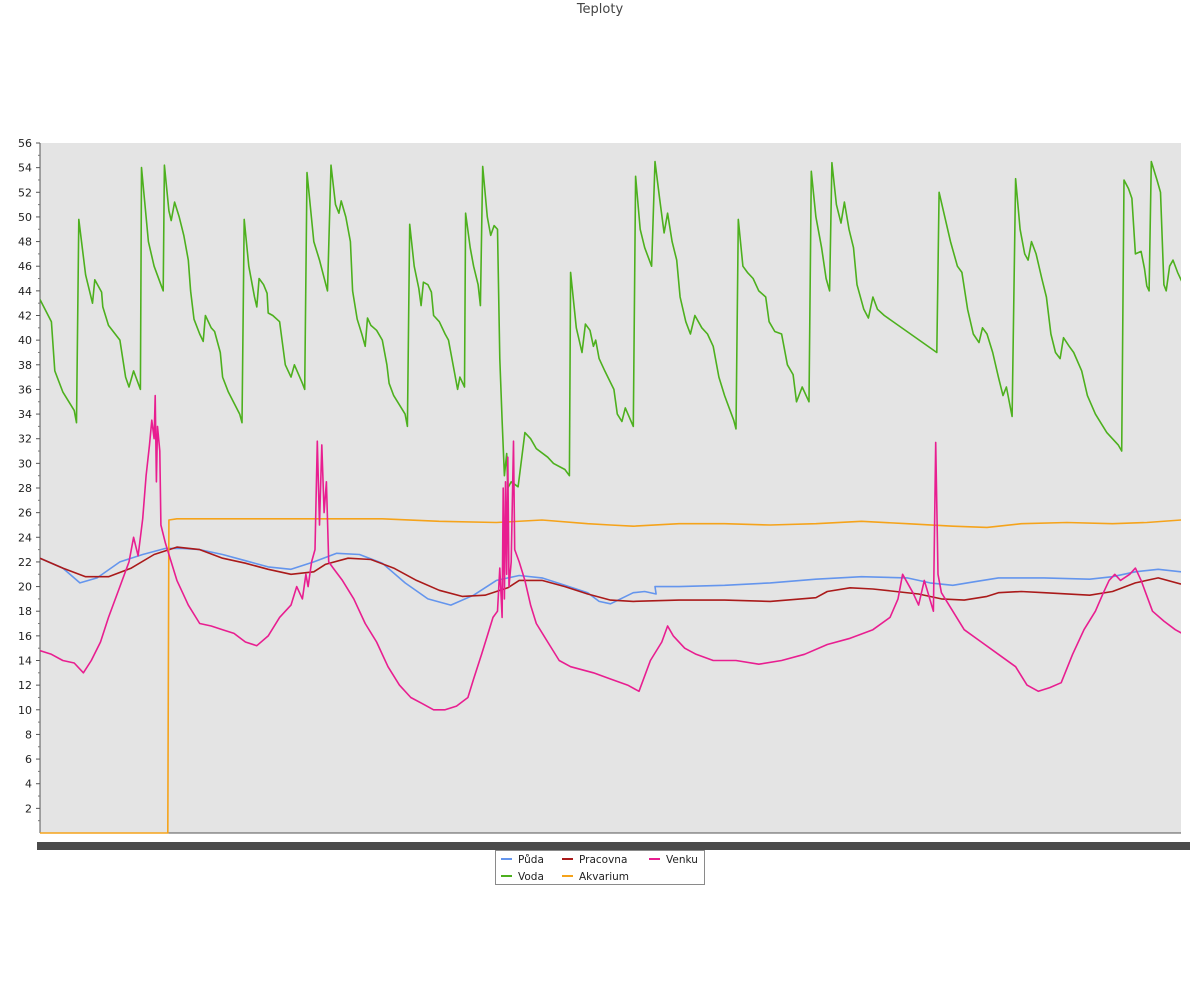  Describe the element at coordinates (25, 168) in the screenshot. I see `y-tick-label: 54` at that location.